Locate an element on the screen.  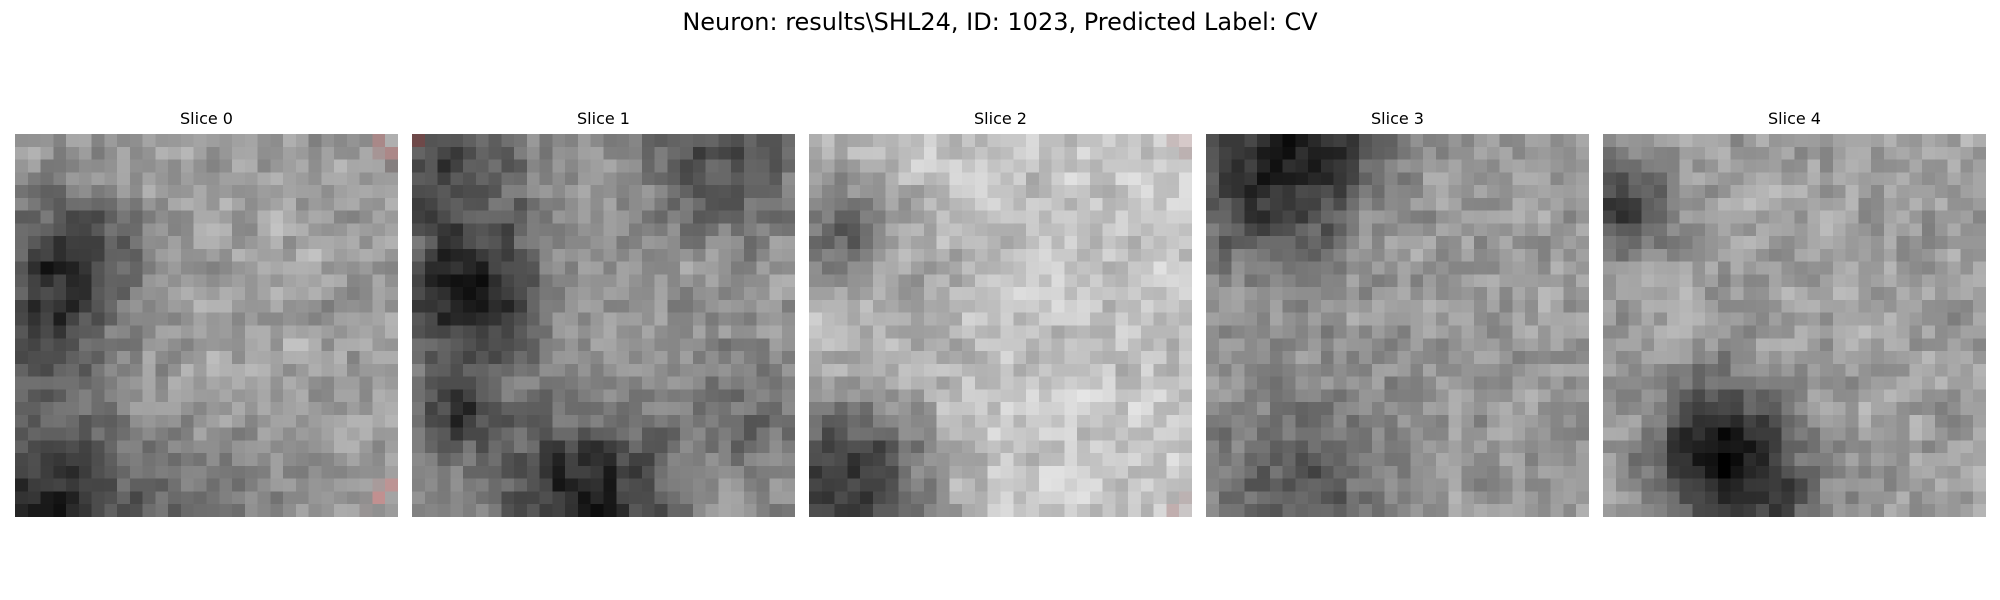
slice-3-title: Slice 3 is located at coordinates (1397, 118).